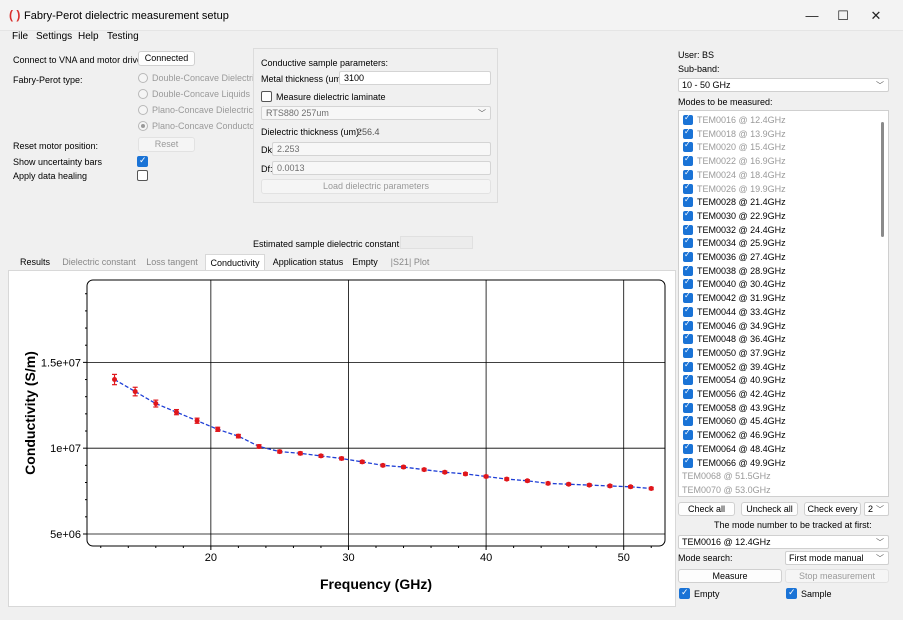 The image size is (903, 620). Describe the element at coordinates (779, 353) in the screenshot. I see `list-item: TEM0050 @ 37.9GHz` at that location.